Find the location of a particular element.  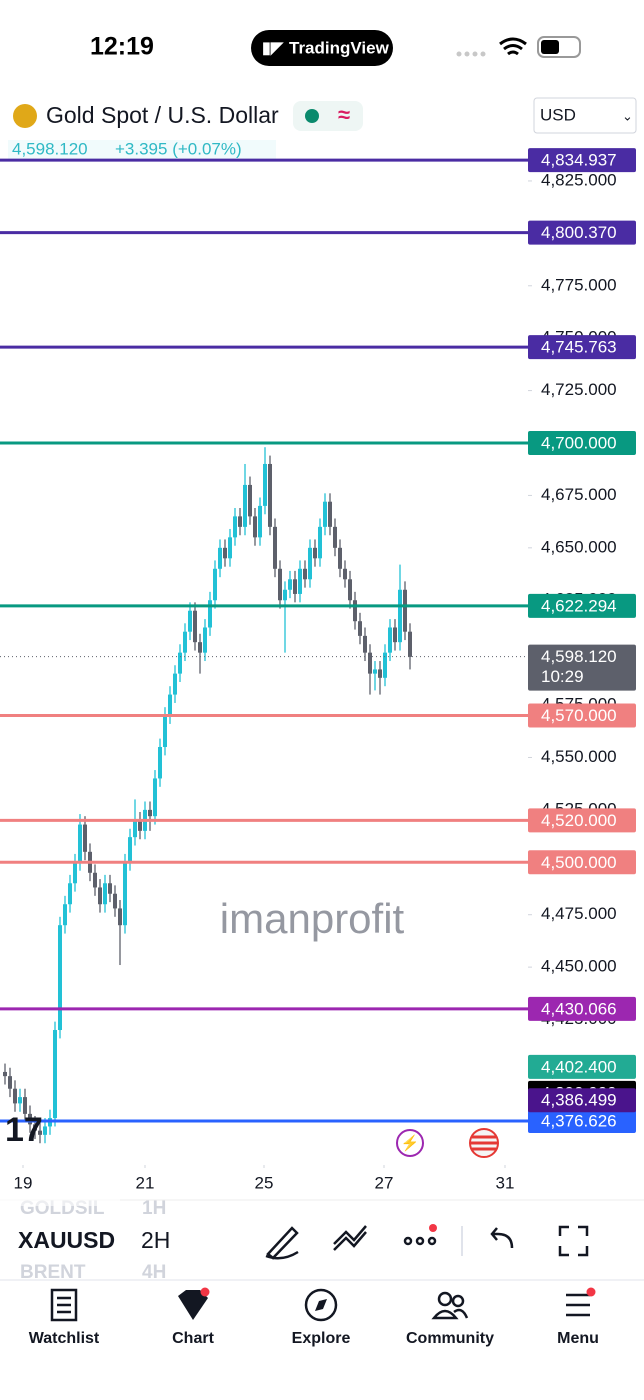

last-price-tag is located at coordinates (582, 667).